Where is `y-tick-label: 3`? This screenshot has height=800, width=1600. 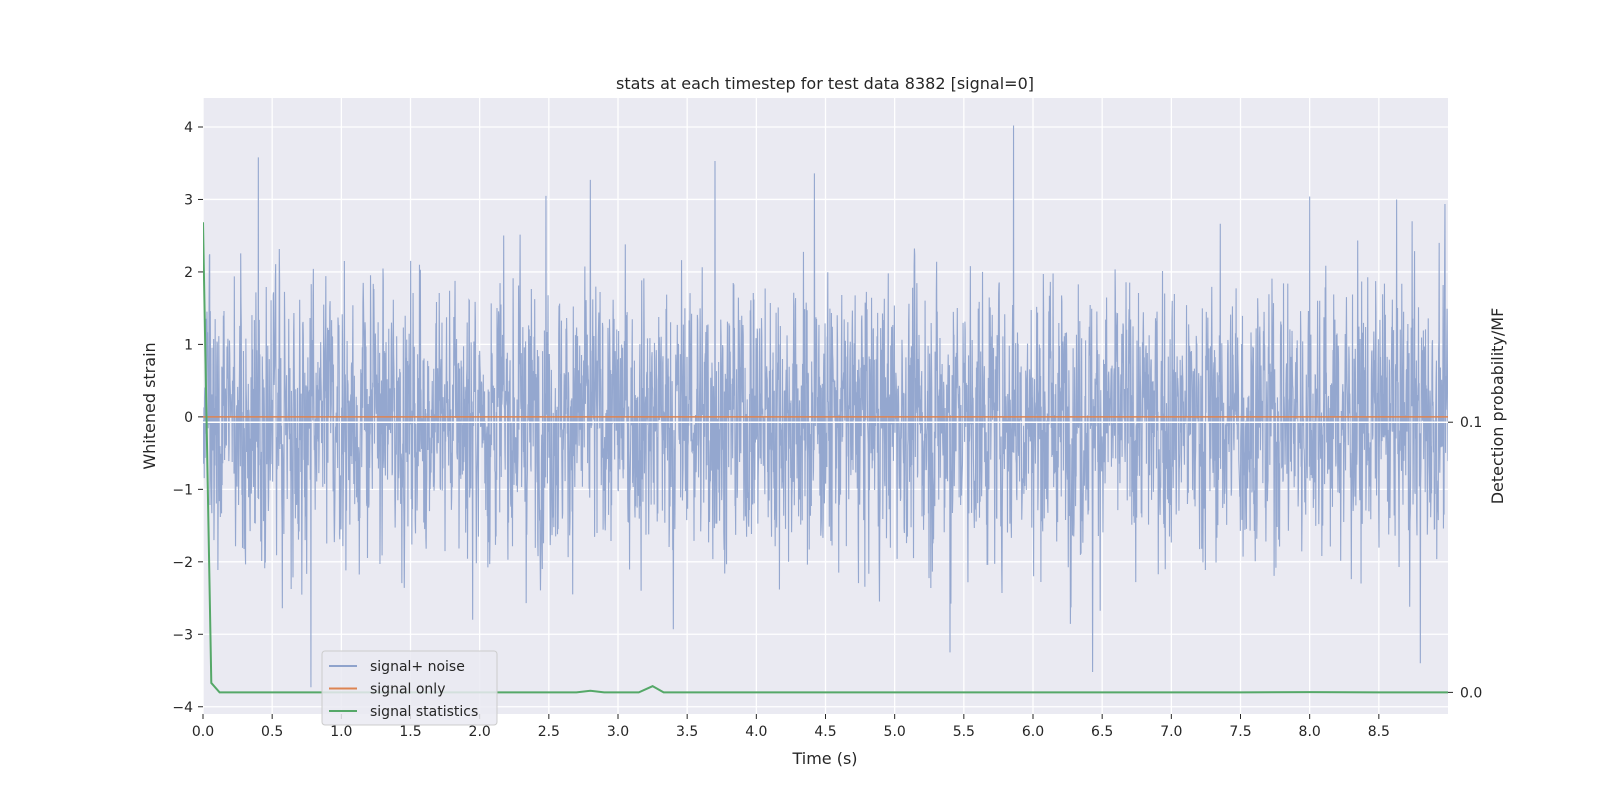 y-tick-label: 3 is located at coordinates (188, 200).